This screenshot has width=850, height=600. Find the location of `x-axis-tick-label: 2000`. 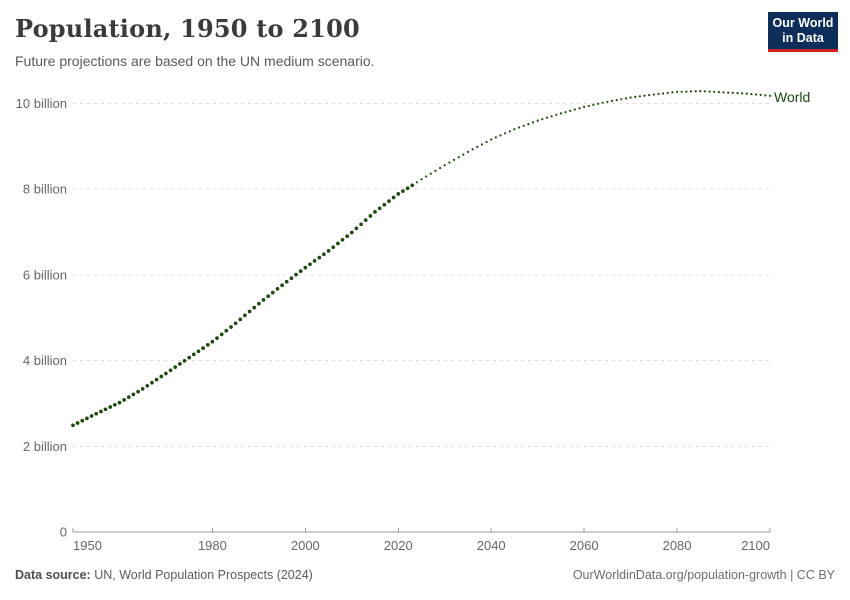

x-axis-tick-label: 2000 is located at coordinates (305, 545).